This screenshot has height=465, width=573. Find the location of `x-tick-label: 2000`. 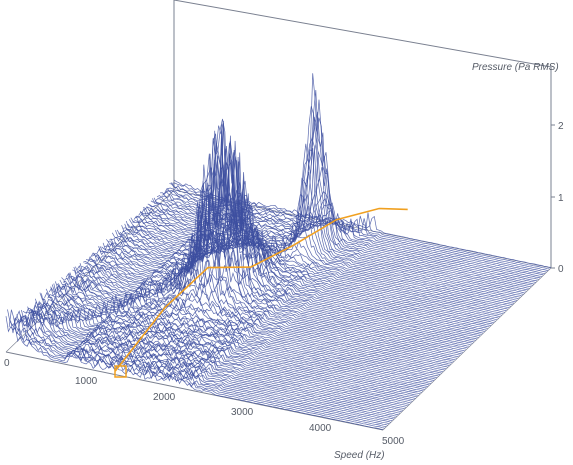

x-tick-label: 2000 is located at coordinates (164, 397).